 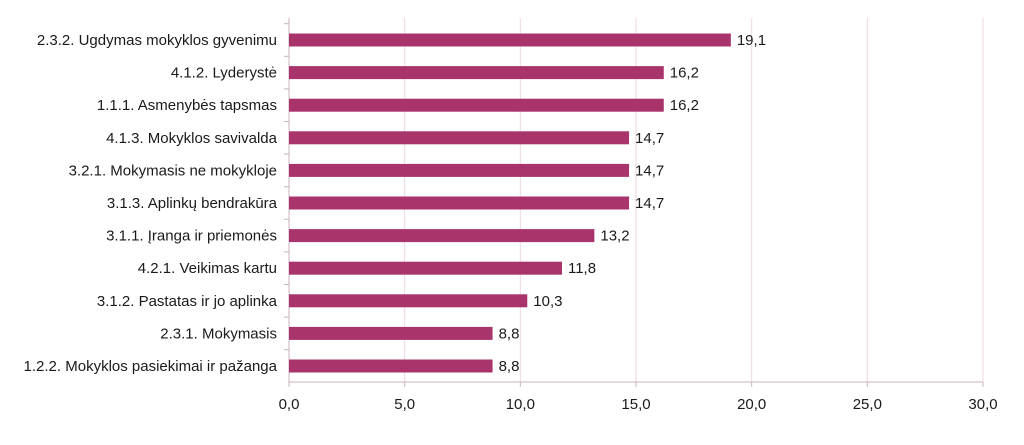 What do you see at coordinates (614, 236) in the screenshot?
I see `data-label: 13,2` at bounding box center [614, 236].